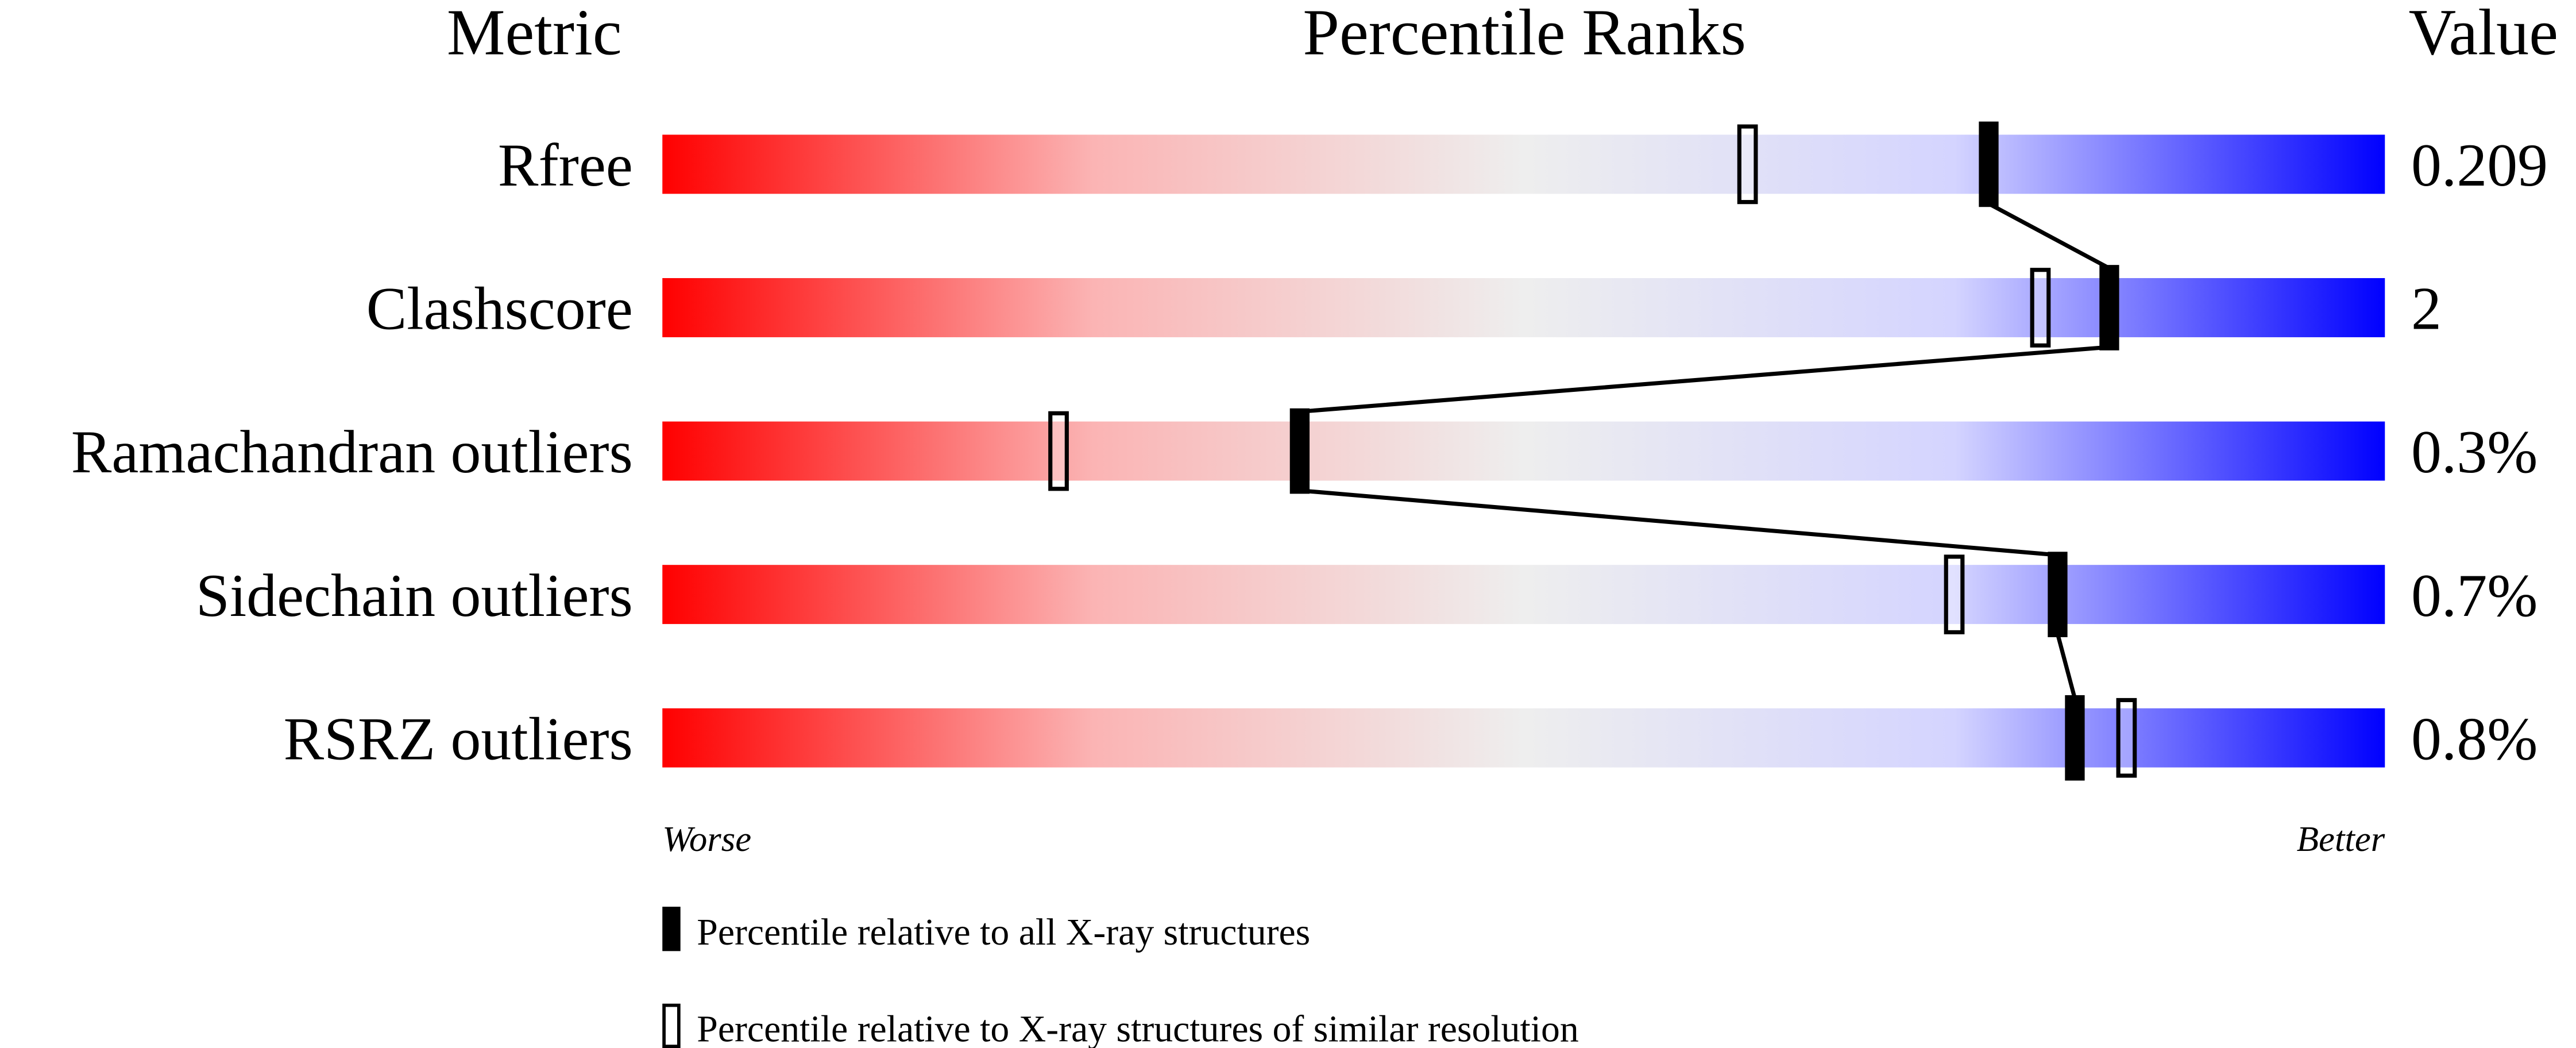  Describe the element at coordinates (534, 34) in the screenshot. I see `header-metric: Metric` at that location.